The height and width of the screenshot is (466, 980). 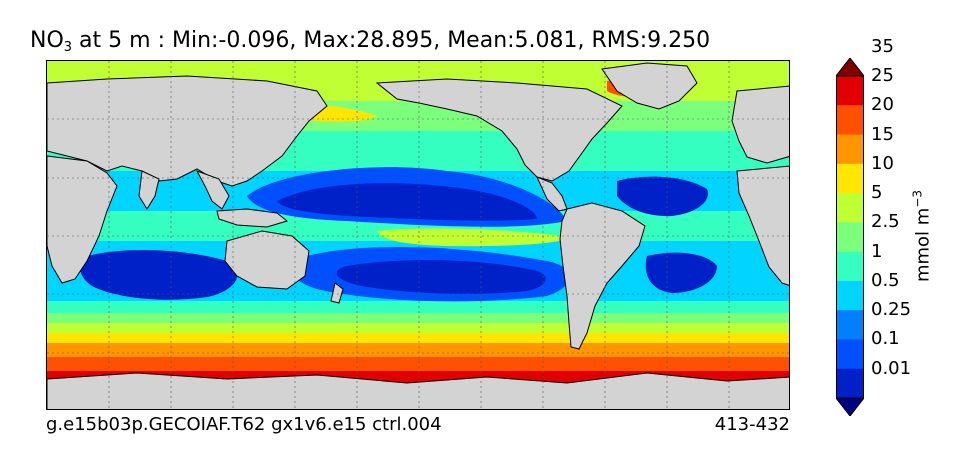 What do you see at coordinates (267, 260) in the screenshot?
I see `land-australia` at bounding box center [267, 260].